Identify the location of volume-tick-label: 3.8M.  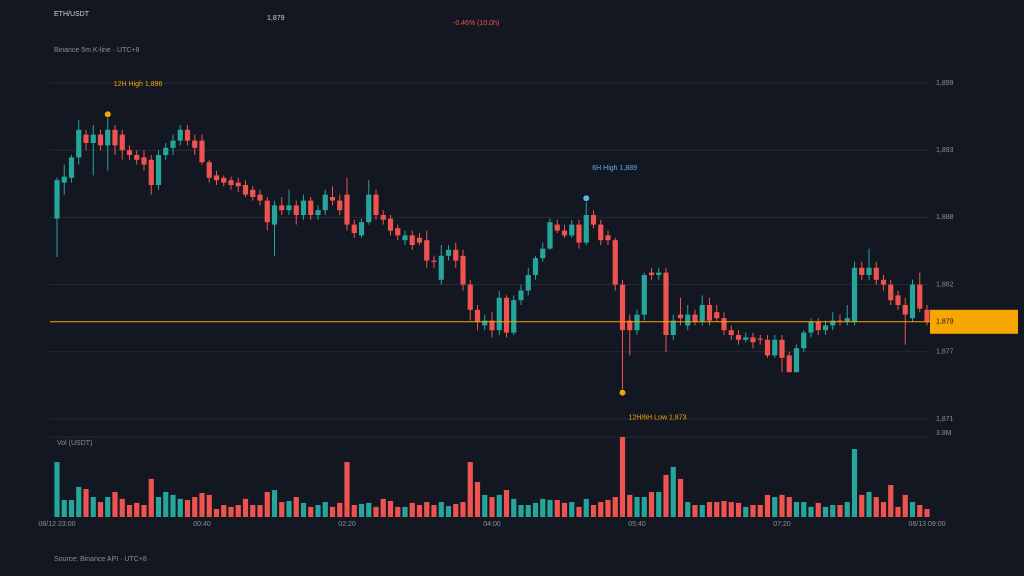
(944, 433).